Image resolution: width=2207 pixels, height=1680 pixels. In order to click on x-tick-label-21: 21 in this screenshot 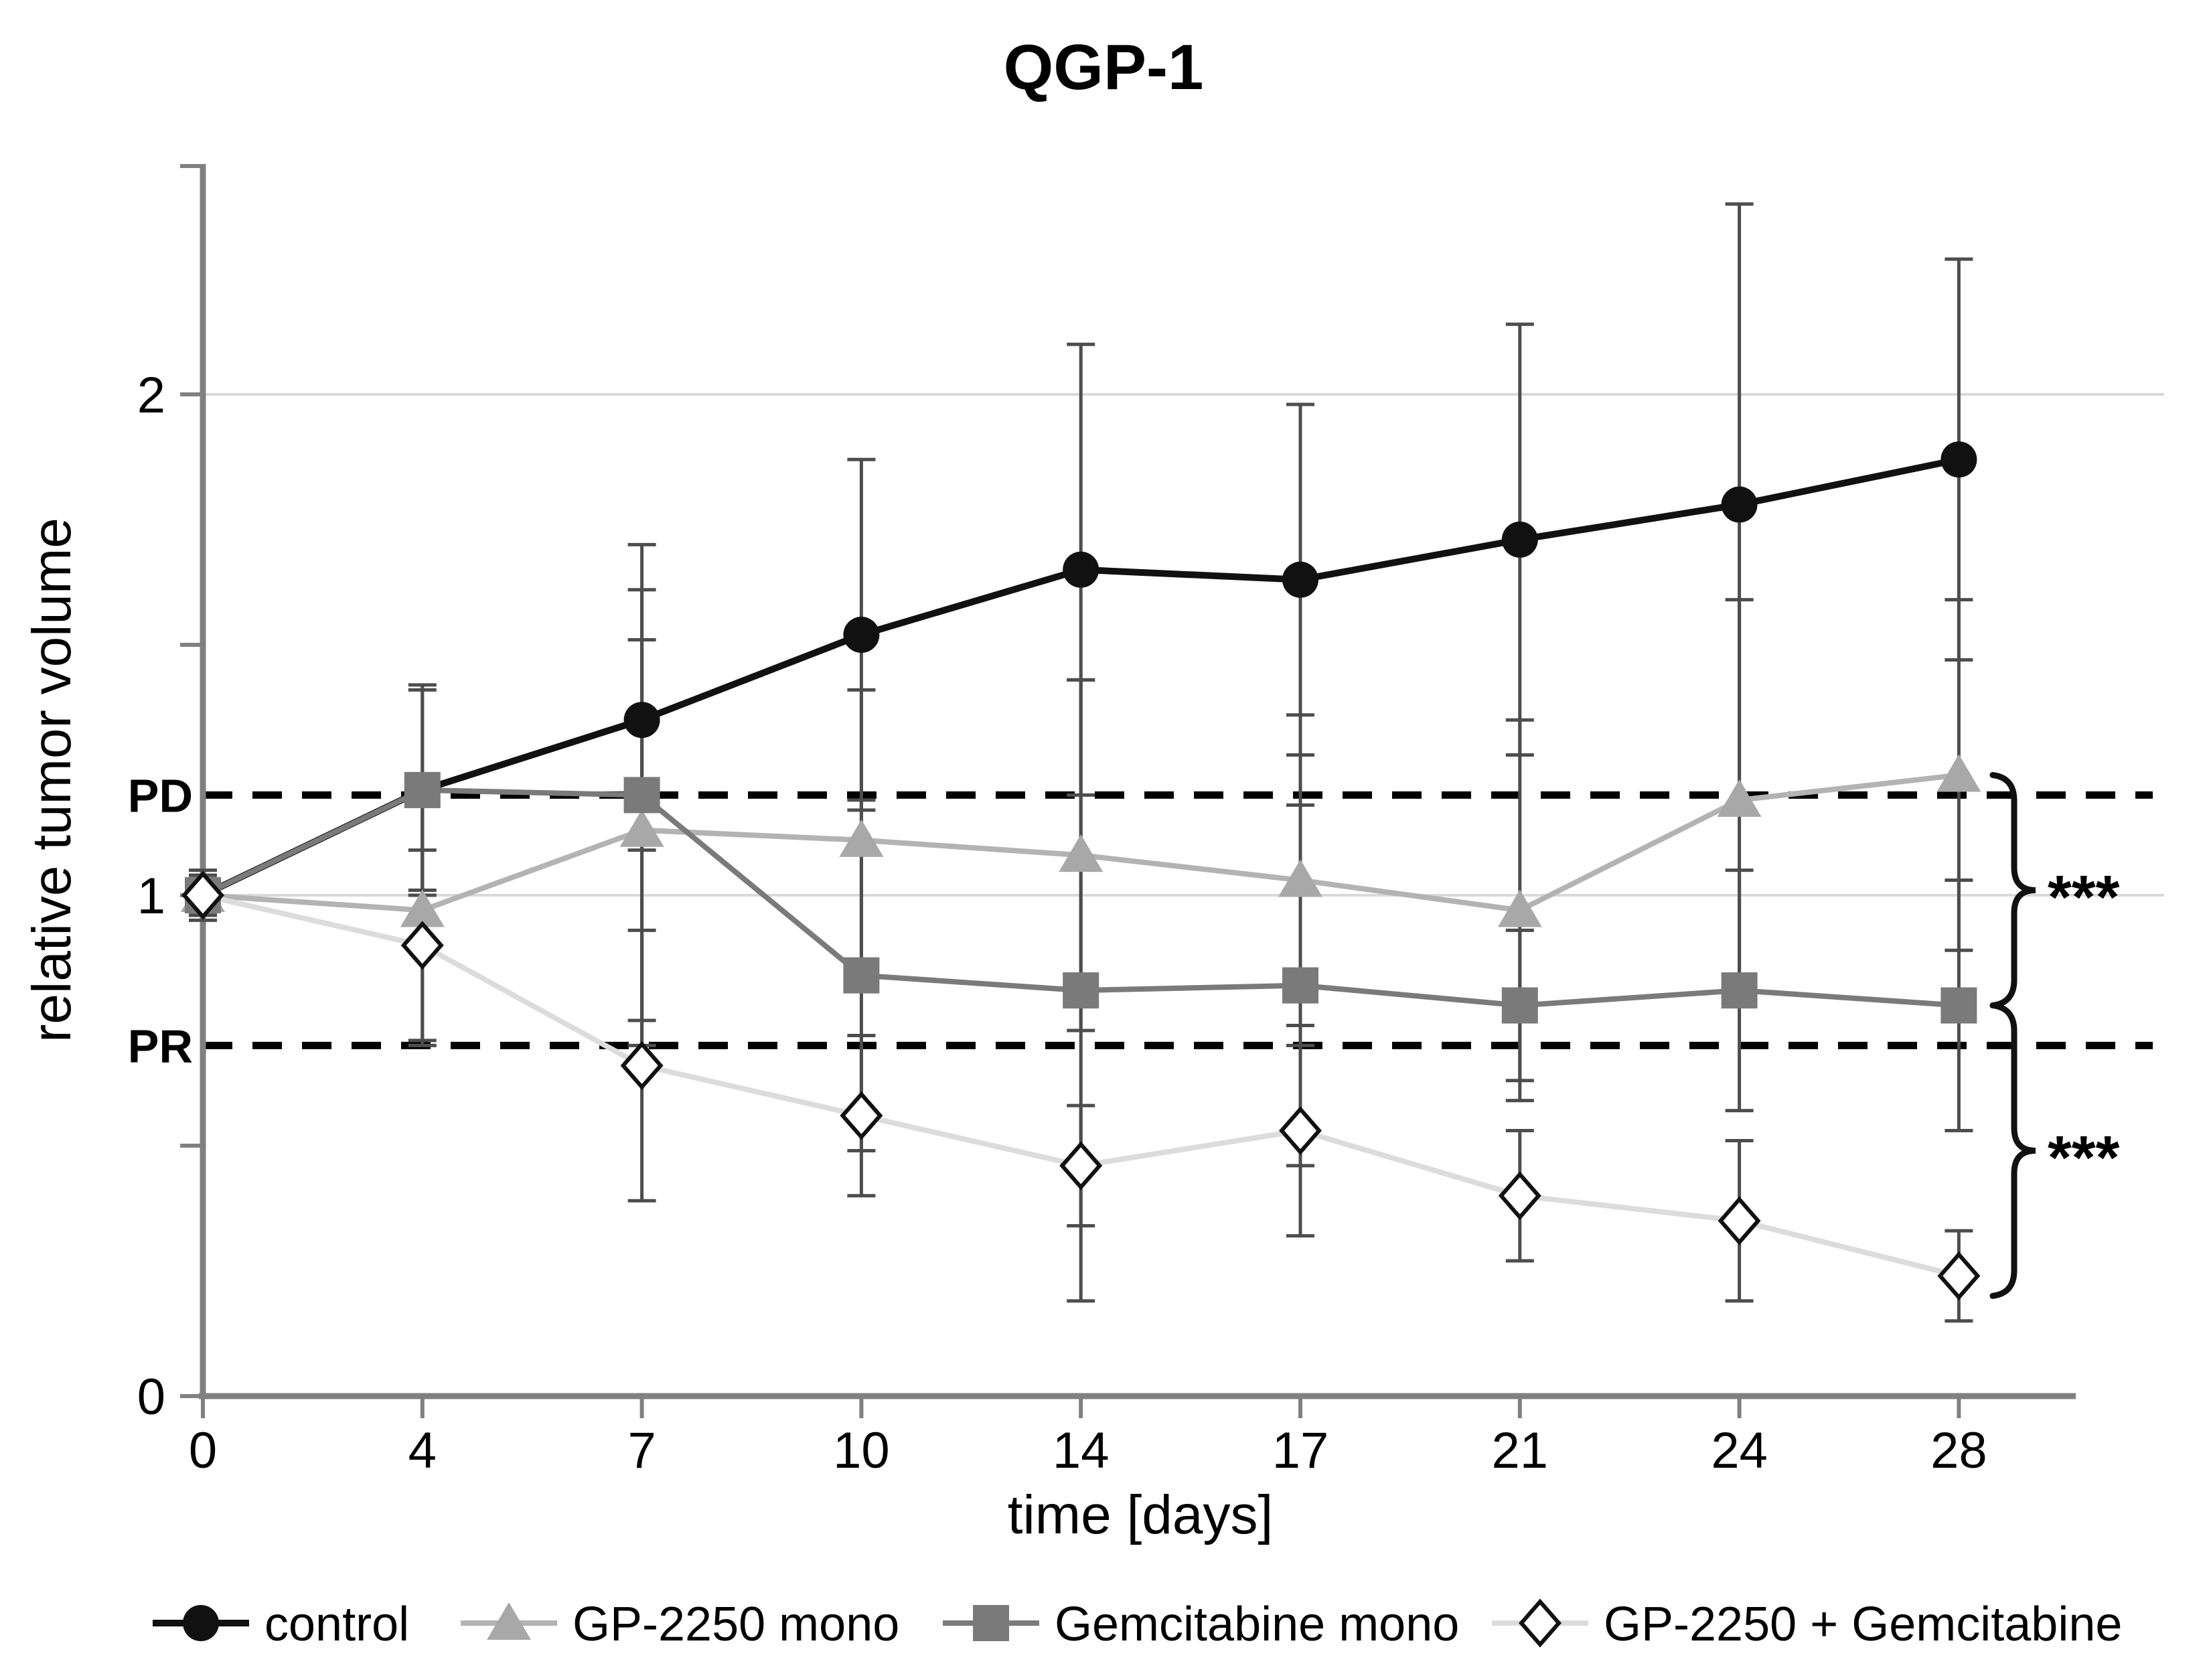, I will do `click(1521, 1450)`.